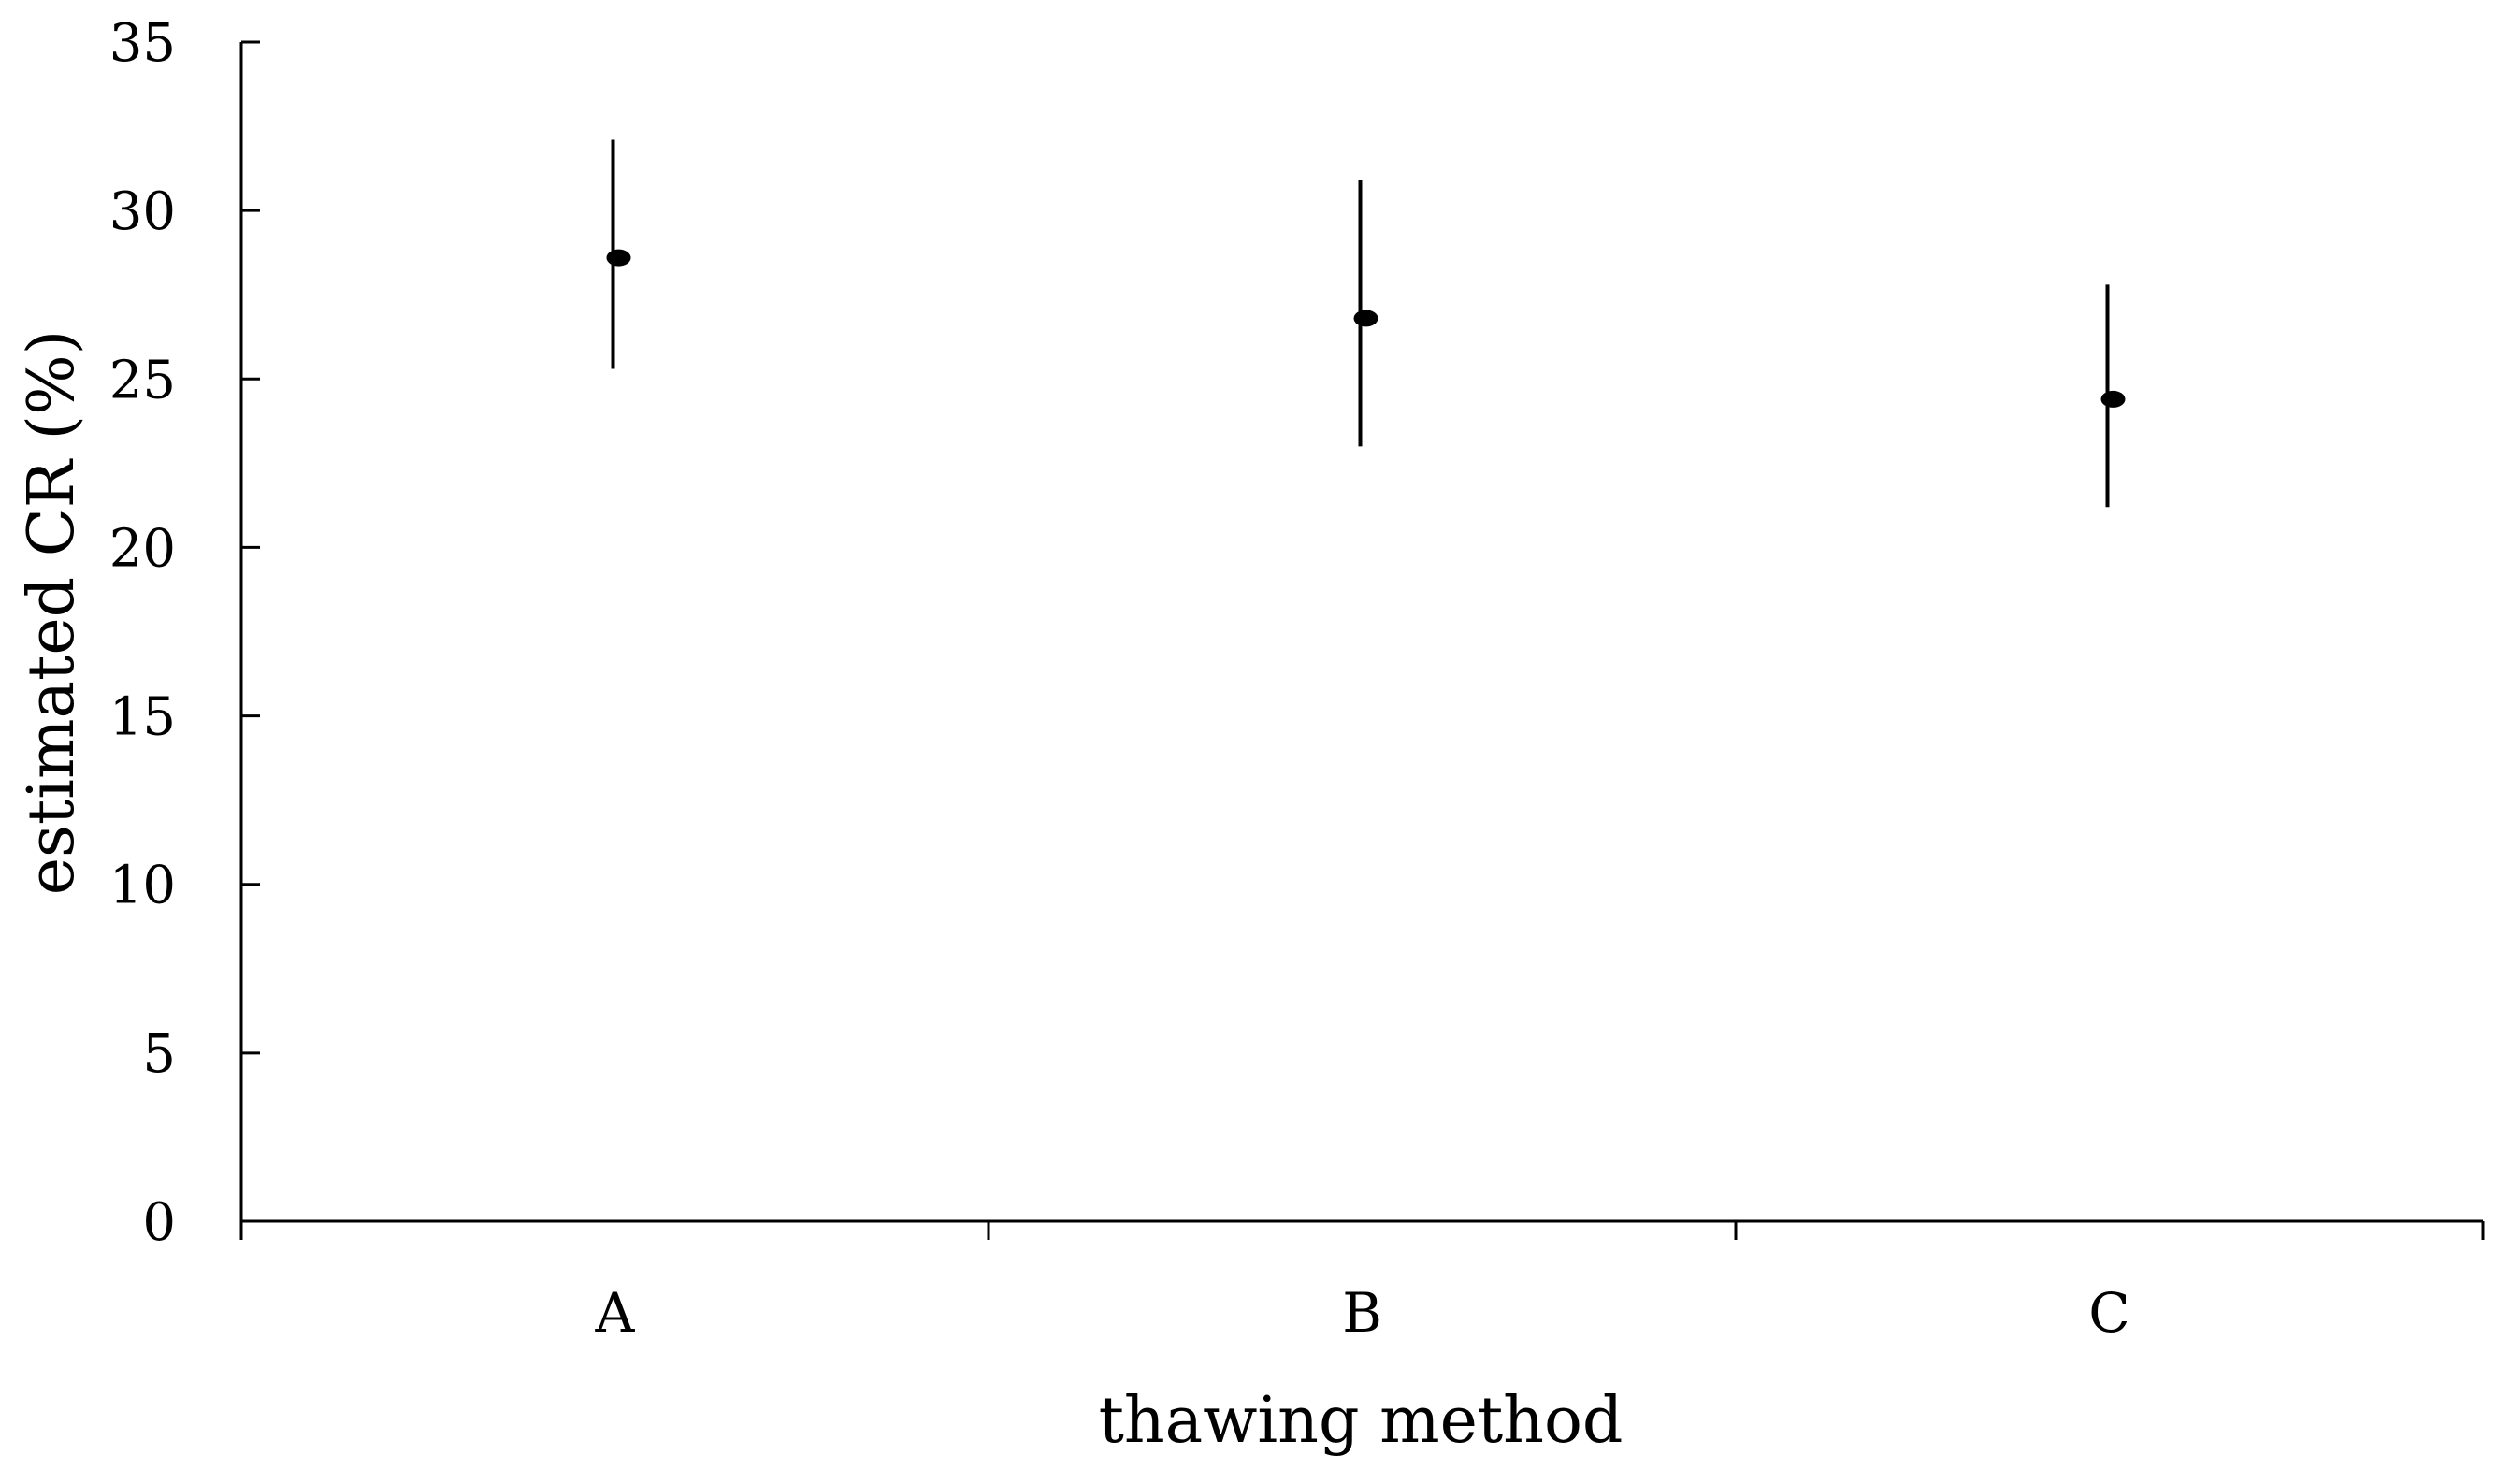 The height and width of the screenshot is (1484, 2497). I want to click on y-tick-label: 5, so click(159, 1054).